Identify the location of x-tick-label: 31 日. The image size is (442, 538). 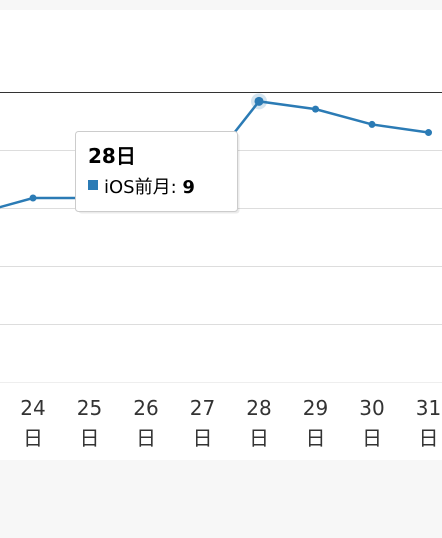
(428, 423).